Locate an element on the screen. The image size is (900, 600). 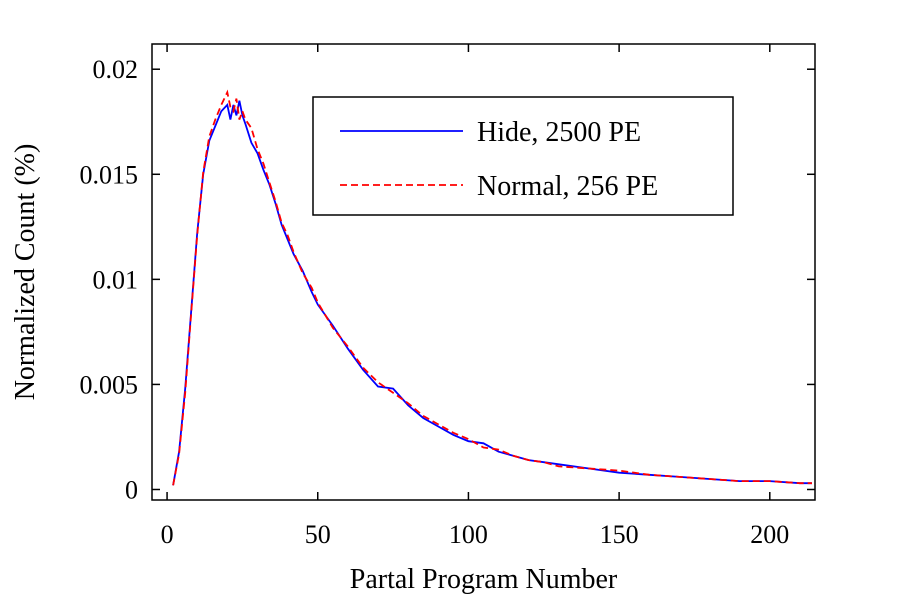
legend: Hide, 2500 PE Normal, 256 PE is located at coordinates (523, 156).